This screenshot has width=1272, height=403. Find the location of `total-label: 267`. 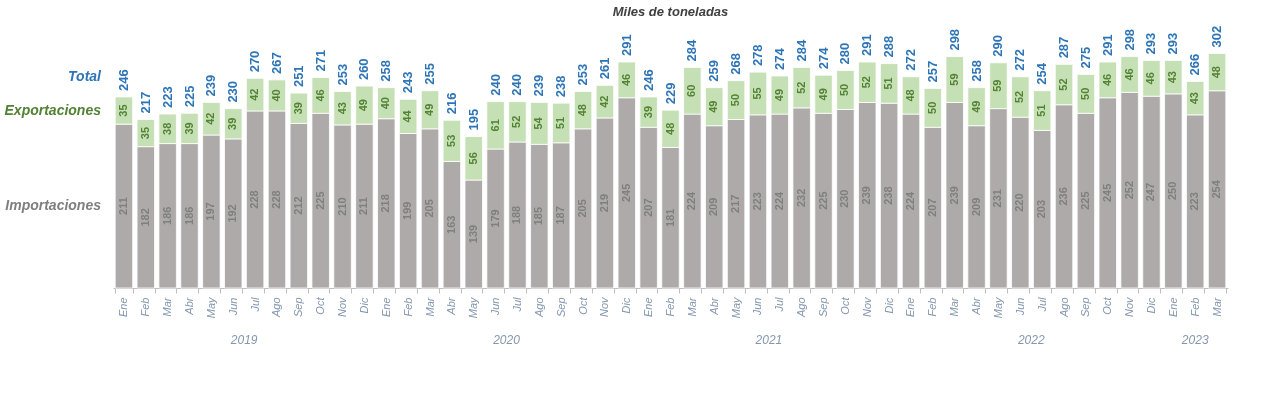

total-label: 267 is located at coordinates (276, 63).